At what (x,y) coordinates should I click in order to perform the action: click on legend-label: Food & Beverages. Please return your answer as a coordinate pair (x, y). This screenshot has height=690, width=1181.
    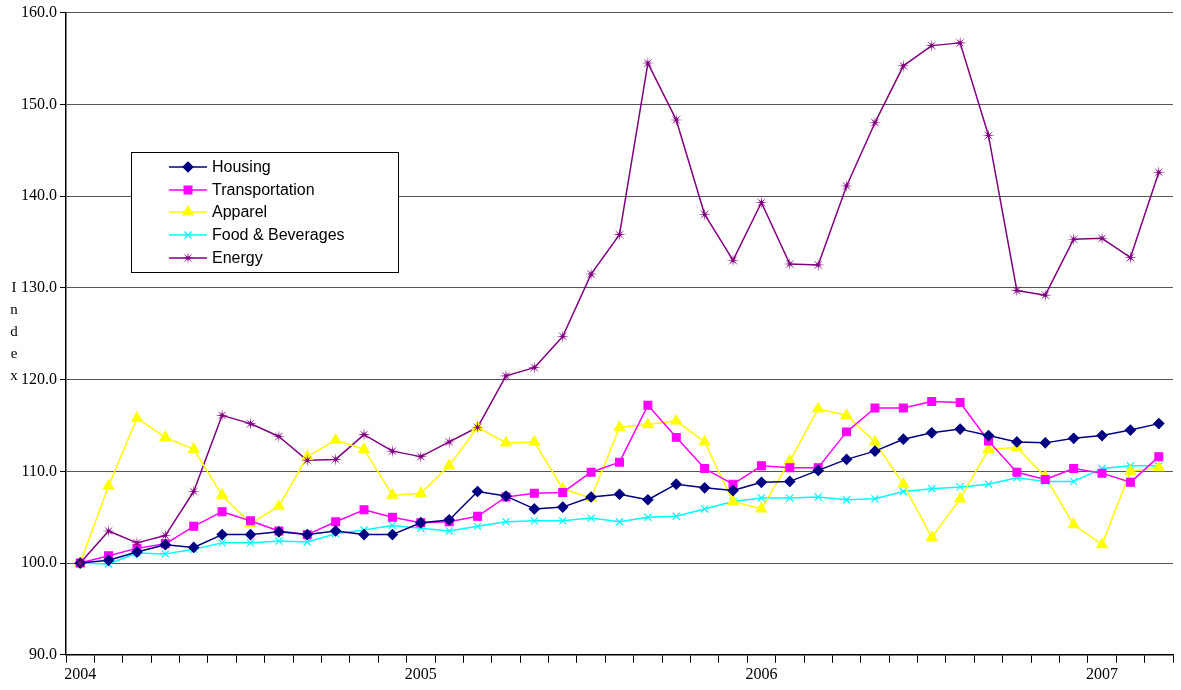
    Looking at the image, I should click on (278, 235).